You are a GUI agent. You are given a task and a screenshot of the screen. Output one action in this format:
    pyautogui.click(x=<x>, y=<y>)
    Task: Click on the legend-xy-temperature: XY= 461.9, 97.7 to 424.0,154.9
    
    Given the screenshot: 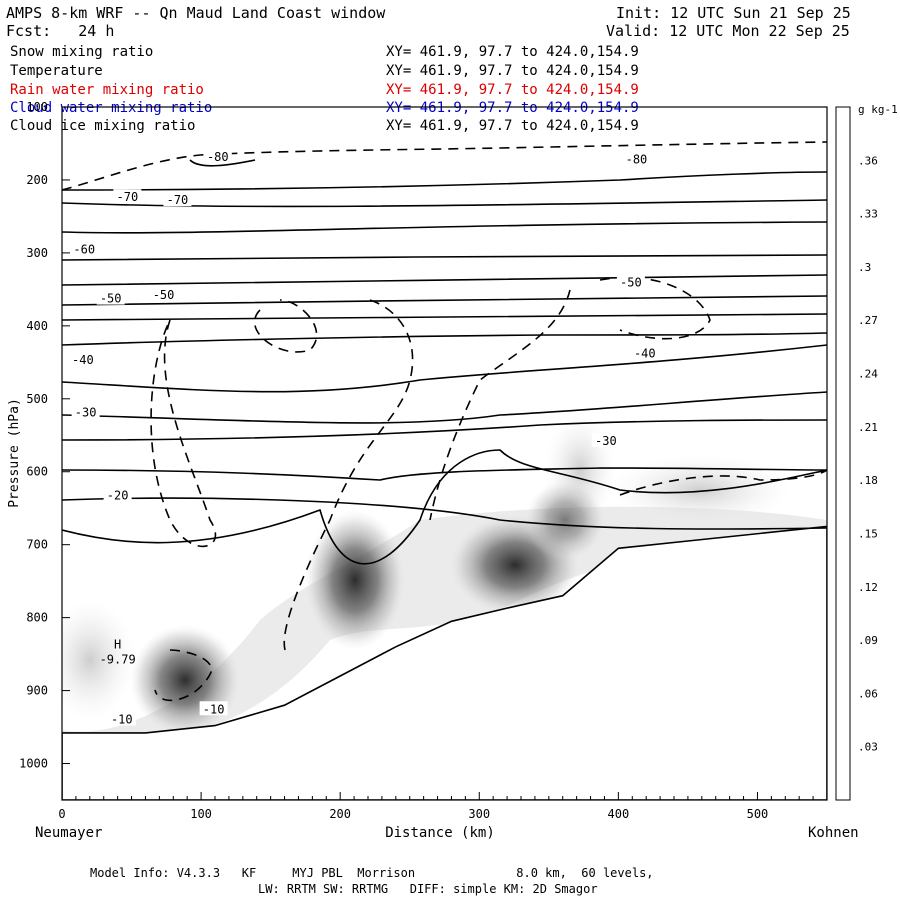 What is the action you would take?
    pyautogui.click(x=512, y=71)
    